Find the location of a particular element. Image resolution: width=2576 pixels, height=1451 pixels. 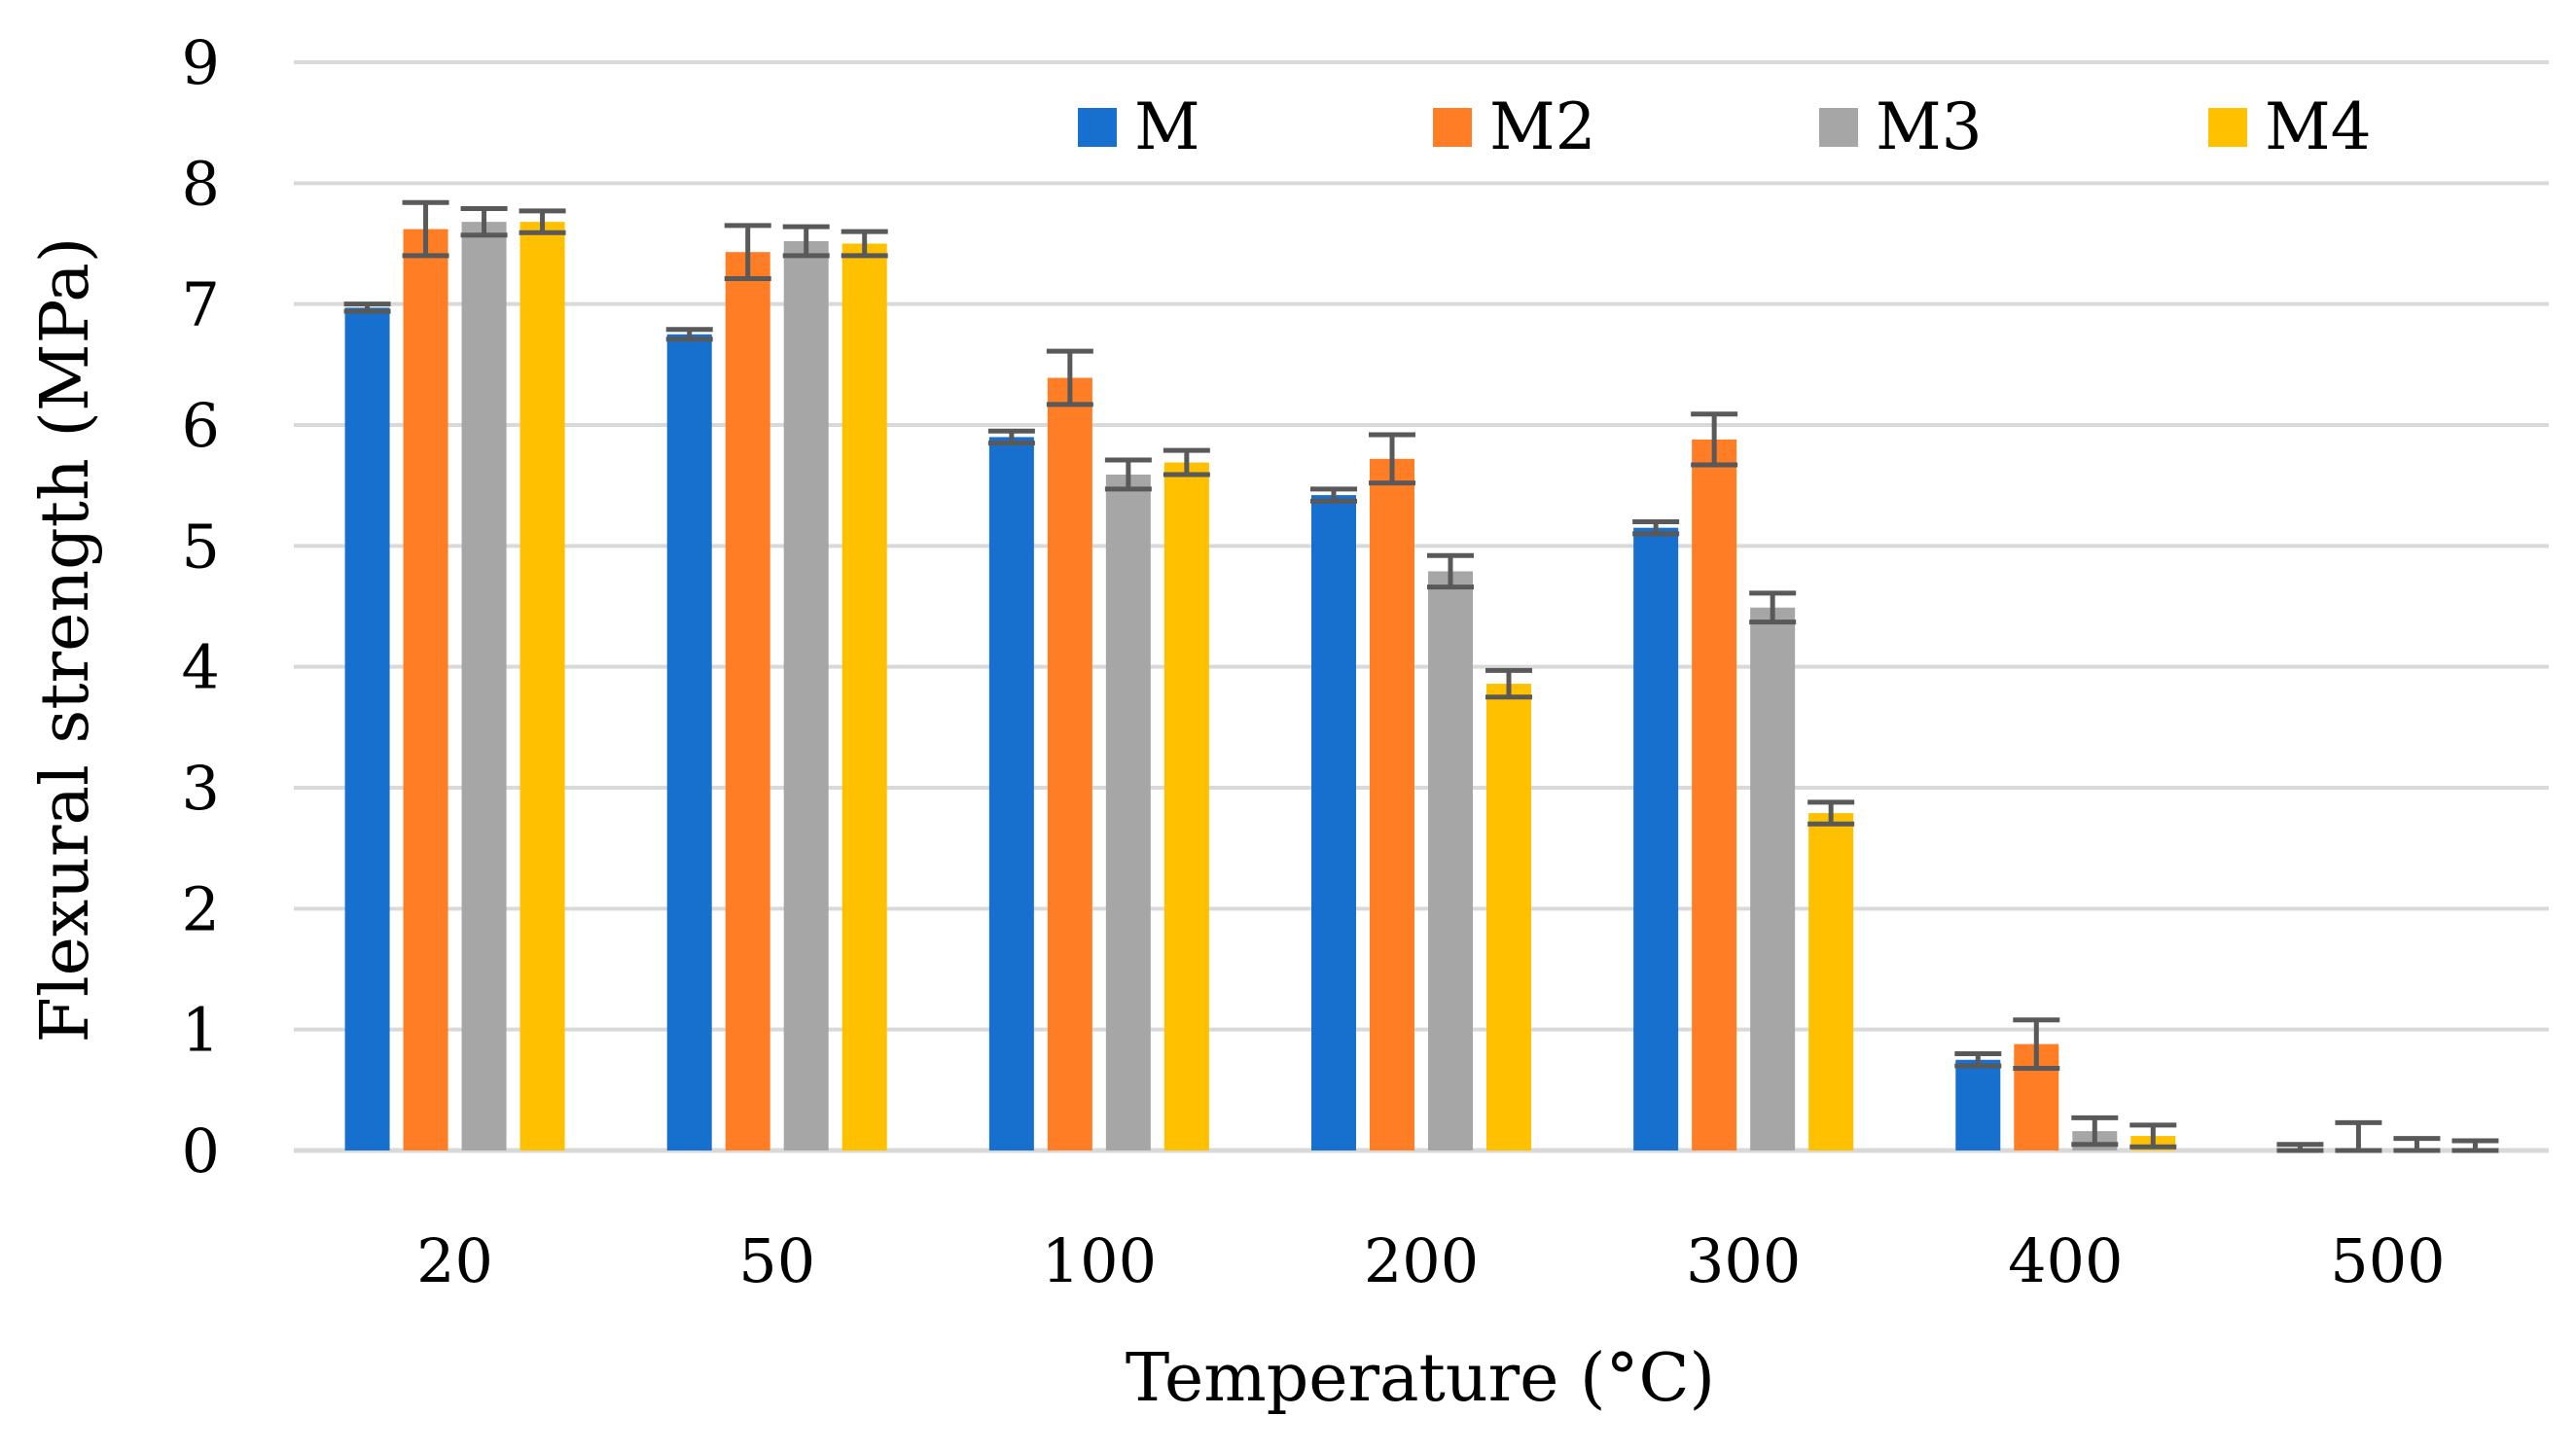

legend-label: M is located at coordinates (1167, 126).